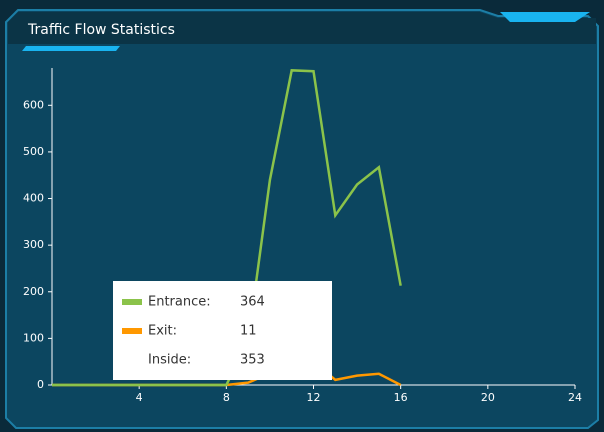  Describe the element at coordinates (575, 397) in the screenshot. I see `x-tick-label: 24` at that location.